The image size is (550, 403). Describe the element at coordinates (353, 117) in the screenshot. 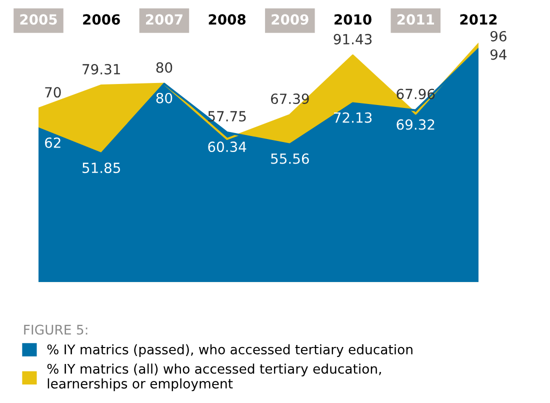

I see `data-label: 72.13` at that location.